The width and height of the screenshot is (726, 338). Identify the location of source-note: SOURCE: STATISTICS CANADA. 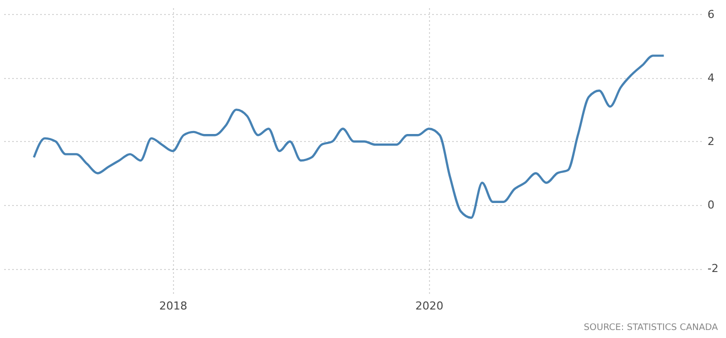
(651, 328).